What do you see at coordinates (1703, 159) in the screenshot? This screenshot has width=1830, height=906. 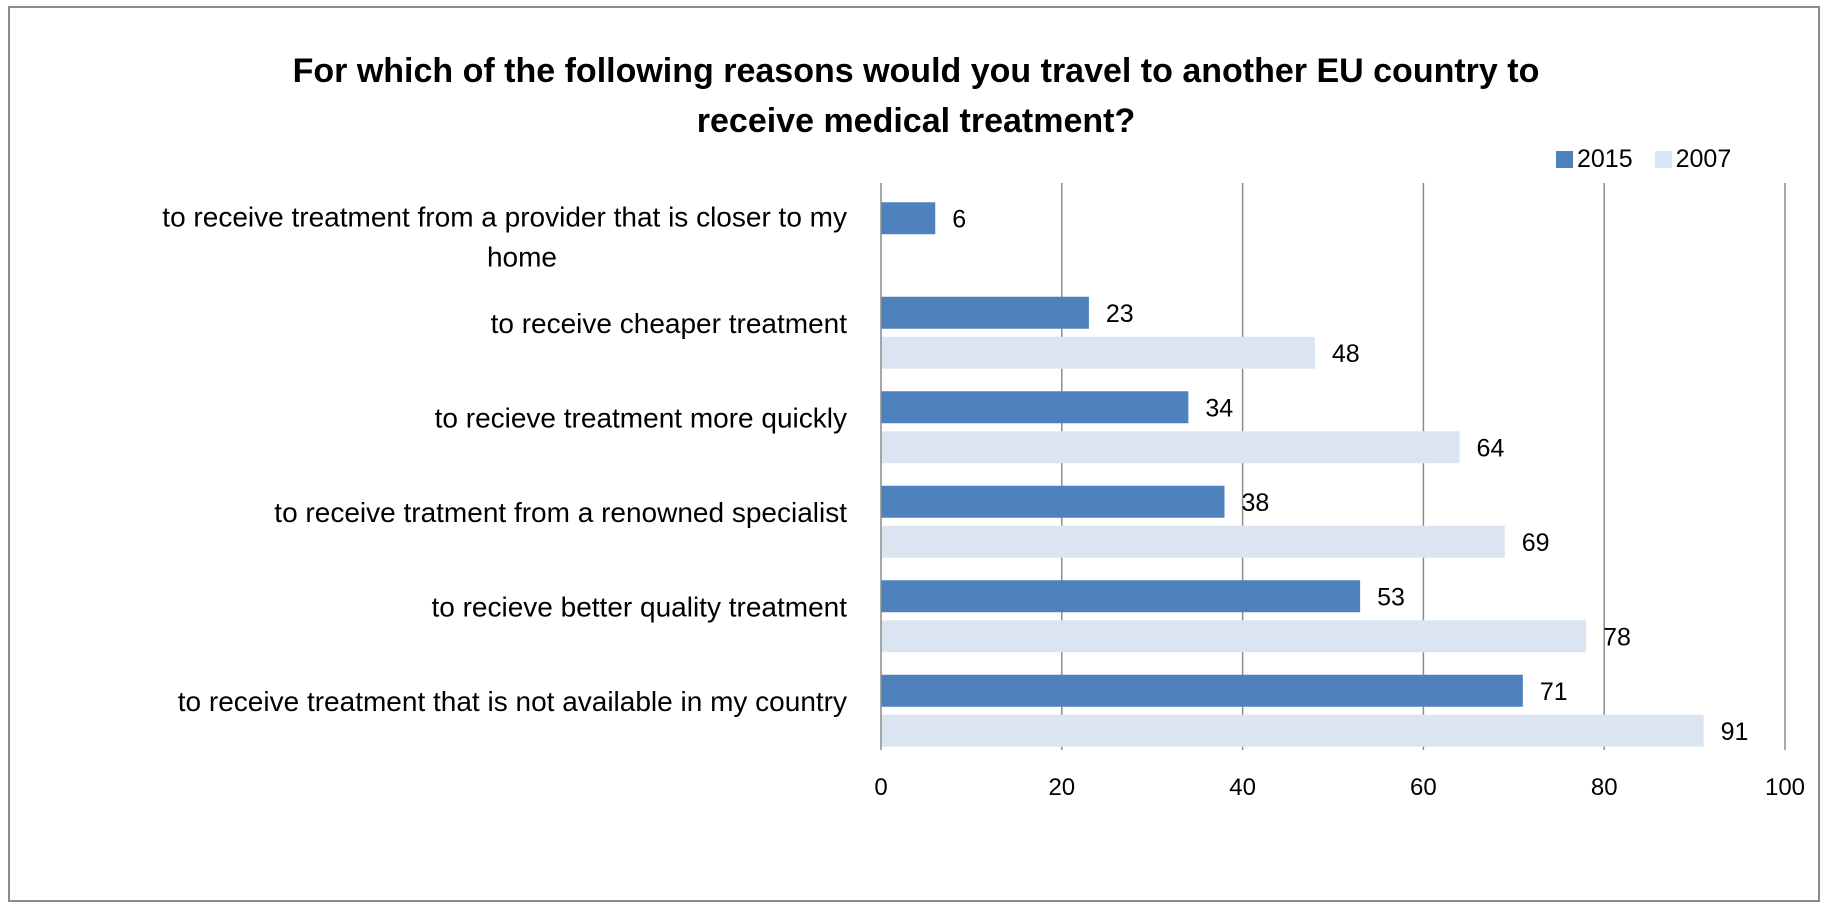 I see `legend-label-2007: 2007` at bounding box center [1703, 159].